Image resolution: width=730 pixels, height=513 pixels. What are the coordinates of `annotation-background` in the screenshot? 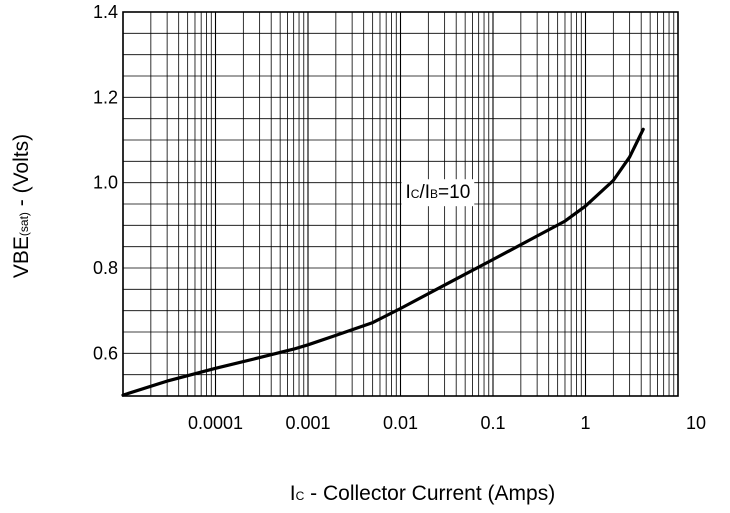 It's located at (438, 193).